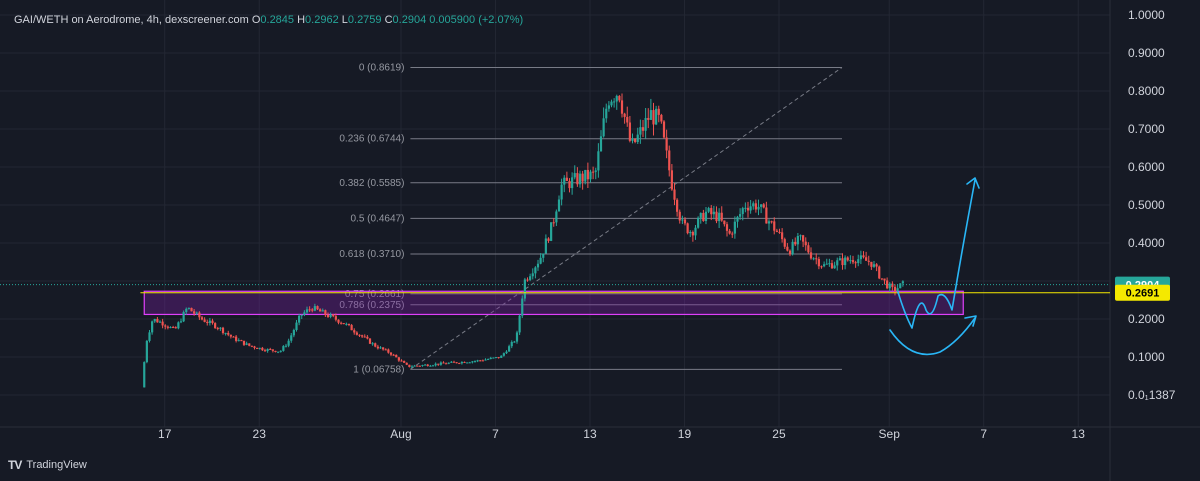 The image size is (1200, 481). I want to click on projection-drawing, so click(934, 266).